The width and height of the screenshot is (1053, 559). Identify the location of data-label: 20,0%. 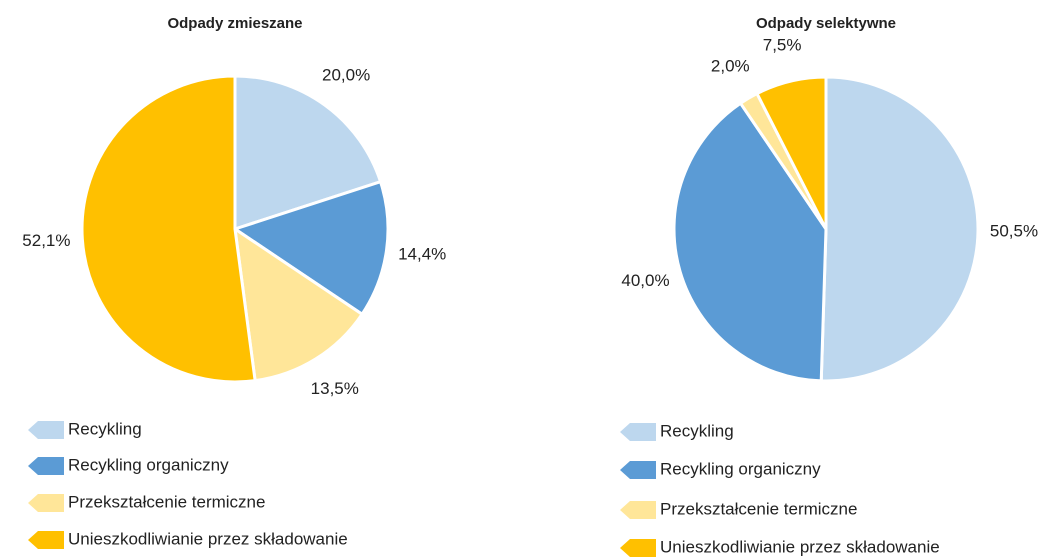
(346, 75).